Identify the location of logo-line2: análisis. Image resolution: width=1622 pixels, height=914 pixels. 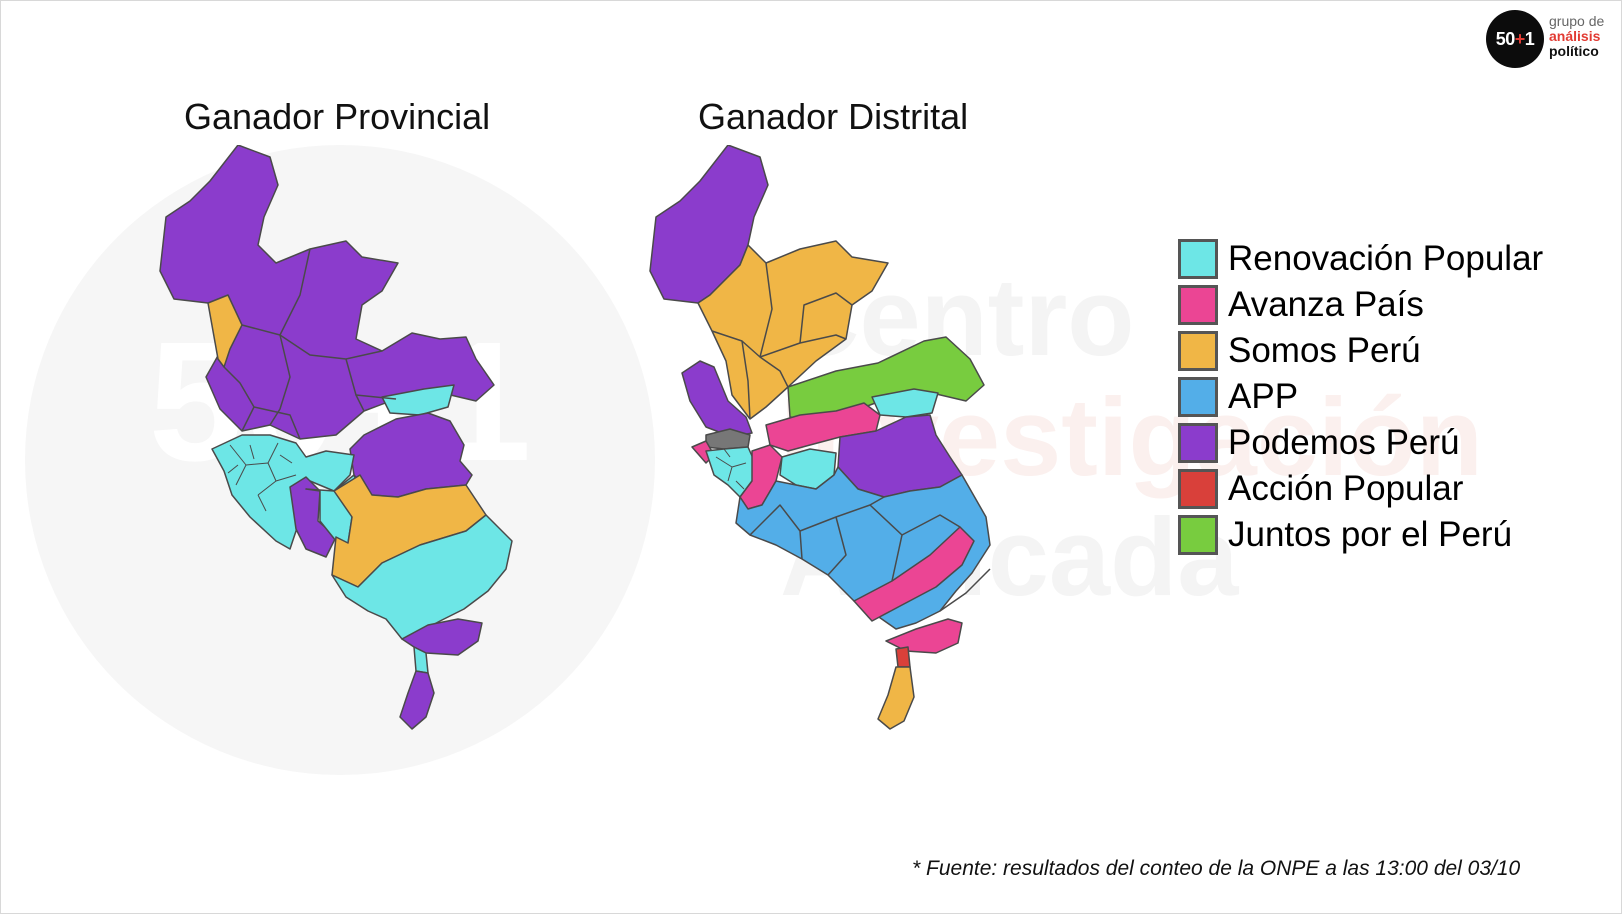
(1575, 36).